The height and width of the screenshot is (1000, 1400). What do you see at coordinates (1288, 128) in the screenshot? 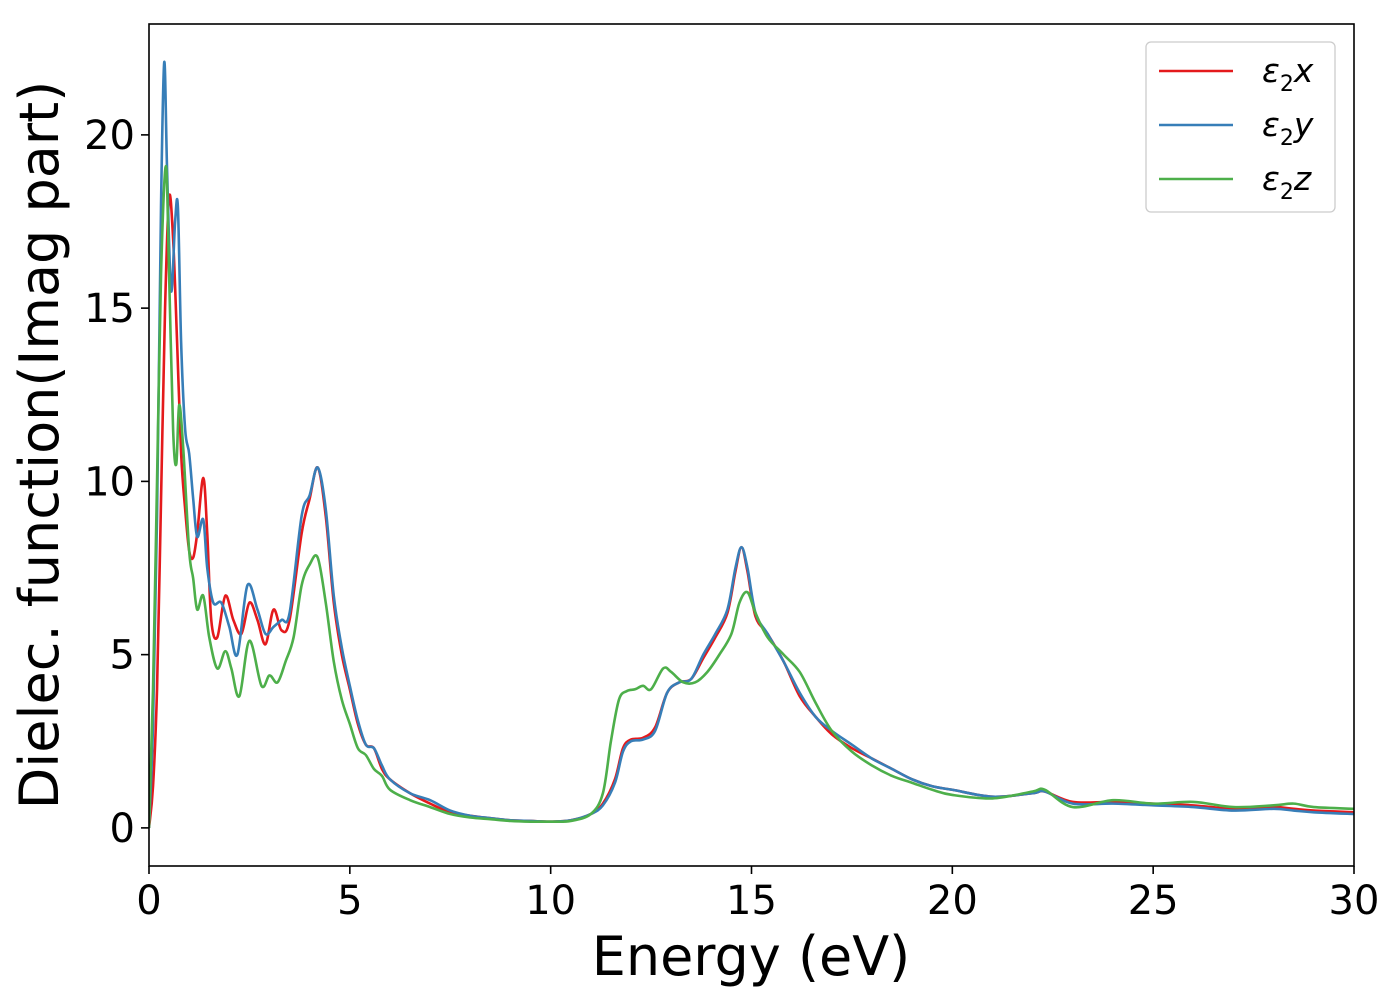
I see `legend-entry-label: ε2y` at bounding box center [1288, 128].